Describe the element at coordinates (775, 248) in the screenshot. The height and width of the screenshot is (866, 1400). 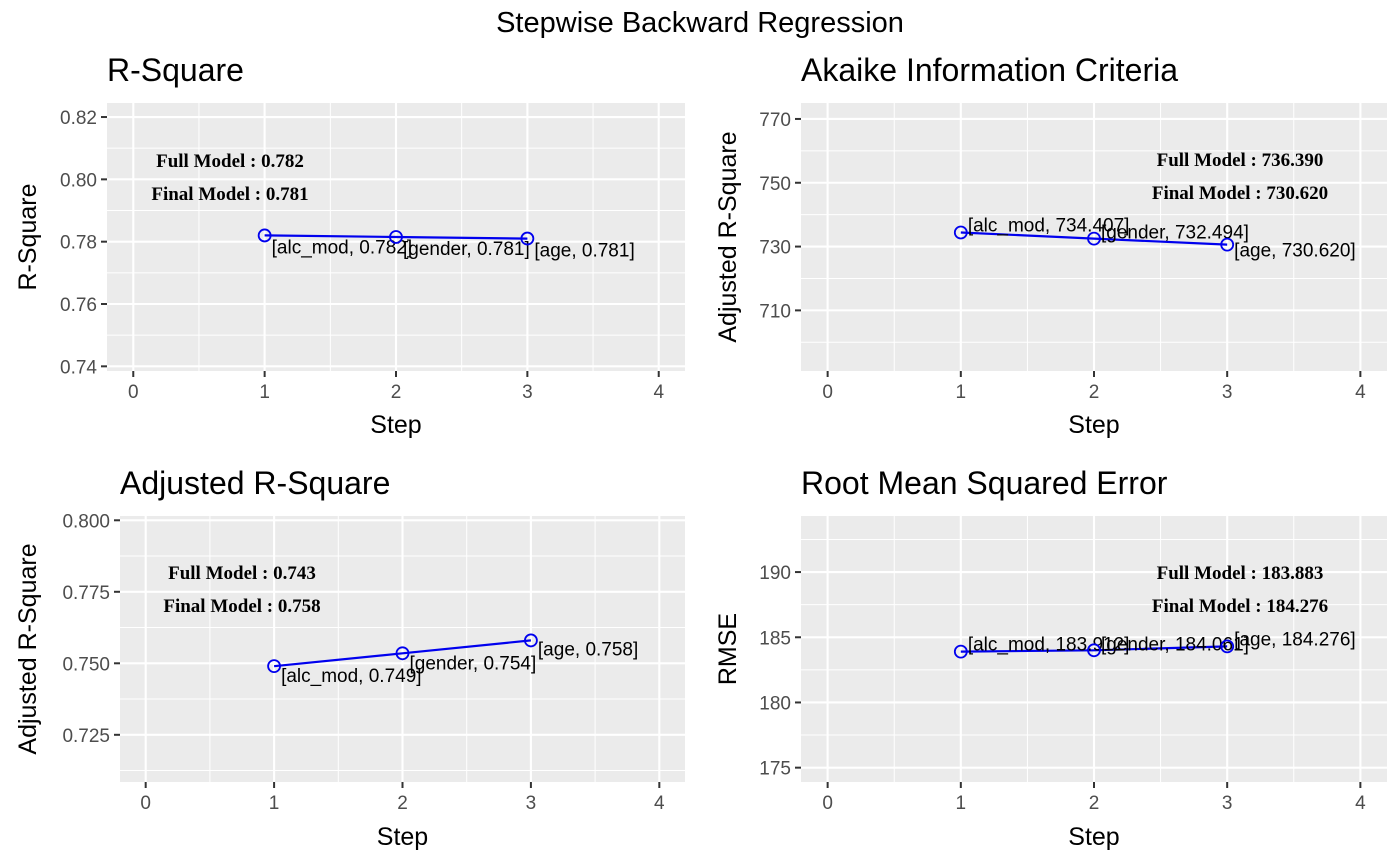
I see `y-tick-label: 730` at that location.